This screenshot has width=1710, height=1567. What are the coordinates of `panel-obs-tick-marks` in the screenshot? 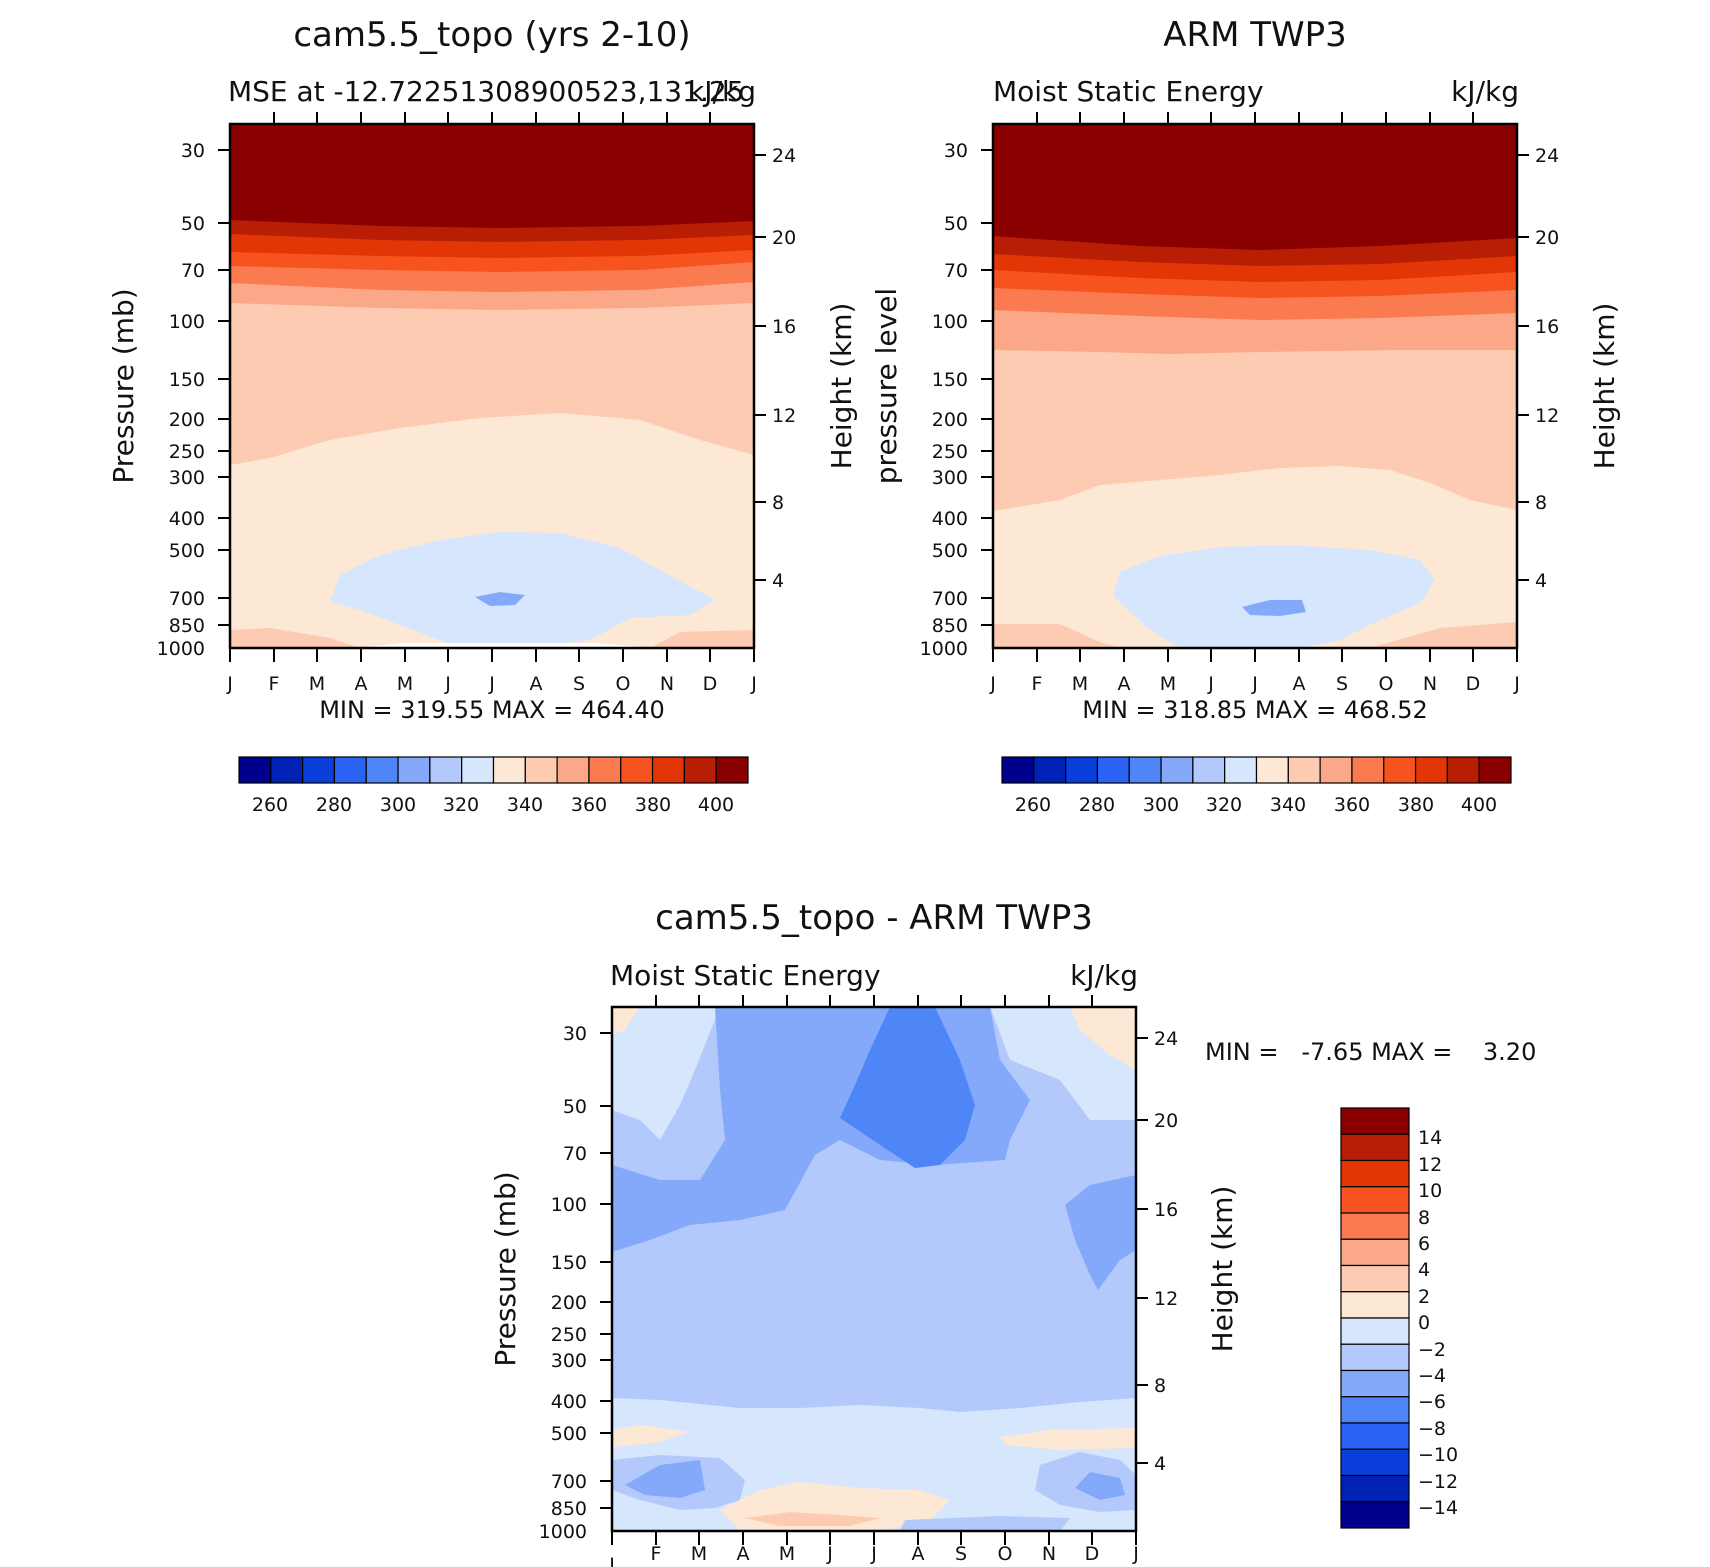 It's located at (1255, 387).